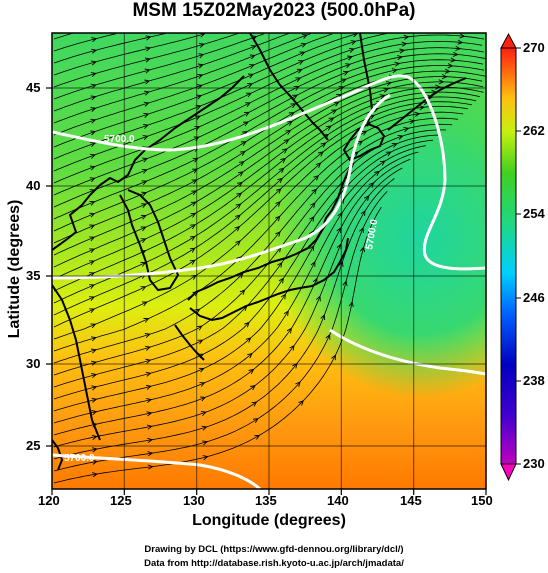 This screenshot has width=548, height=573. I want to click on colorbar-max-arrow, so click(508, 40).